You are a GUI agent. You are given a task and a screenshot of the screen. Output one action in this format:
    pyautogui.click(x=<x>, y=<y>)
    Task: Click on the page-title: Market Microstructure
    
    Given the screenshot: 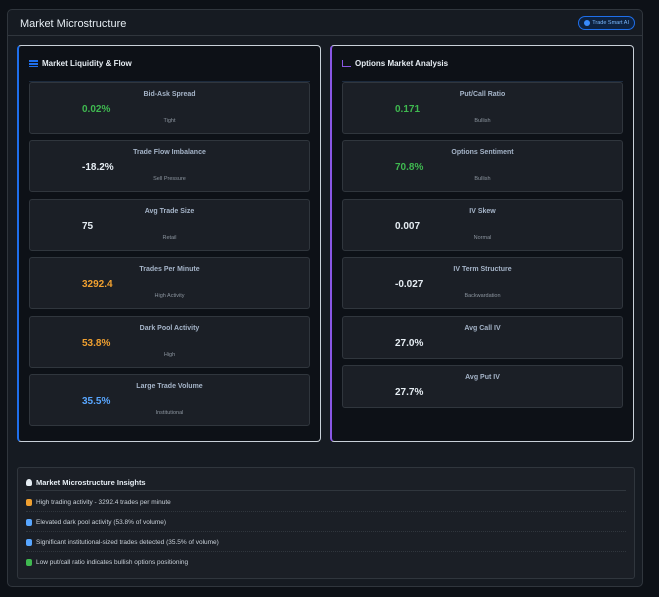 What is the action you would take?
    pyautogui.click(x=73, y=24)
    